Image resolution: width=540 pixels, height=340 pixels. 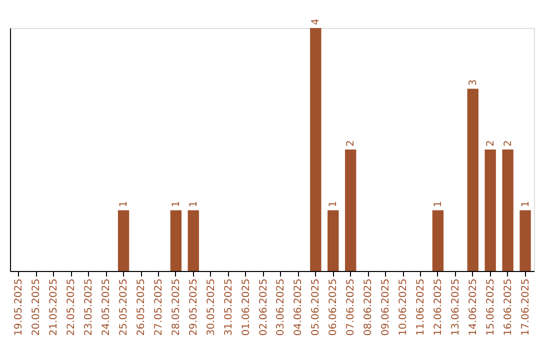 I want to click on x-tick-label: 22.05.2025, so click(x=72, y=307).